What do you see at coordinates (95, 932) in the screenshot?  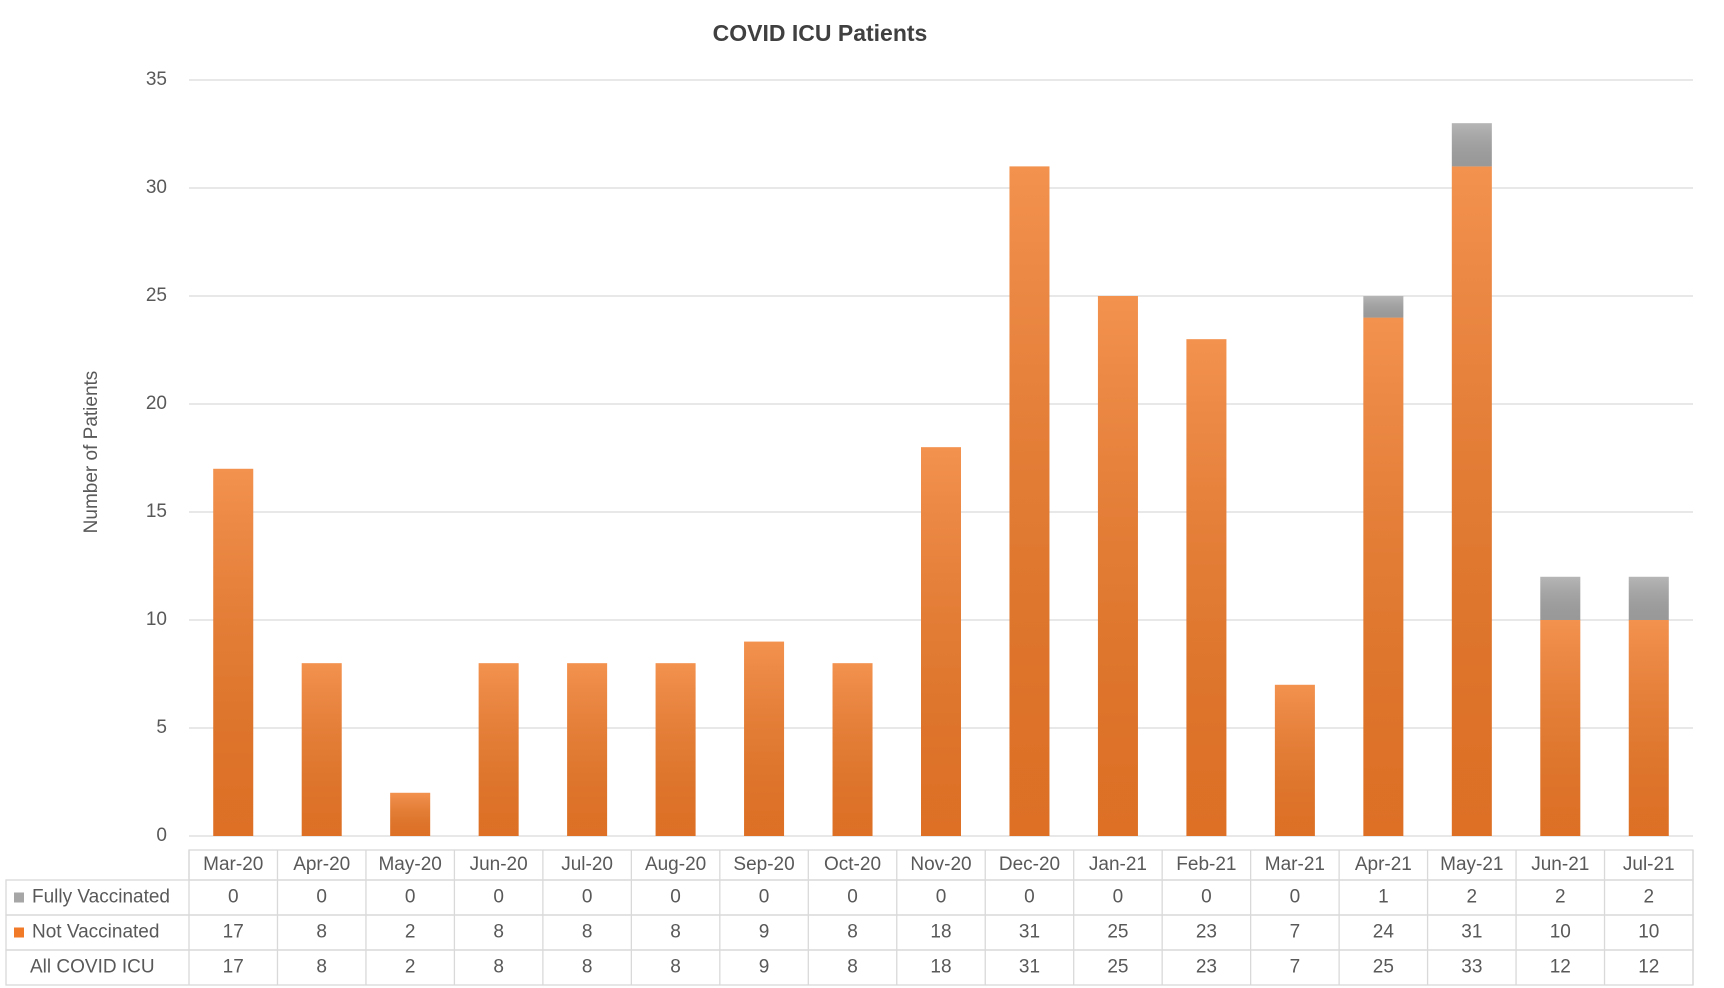 I see `legend-label: Not Vaccinated` at bounding box center [95, 932].